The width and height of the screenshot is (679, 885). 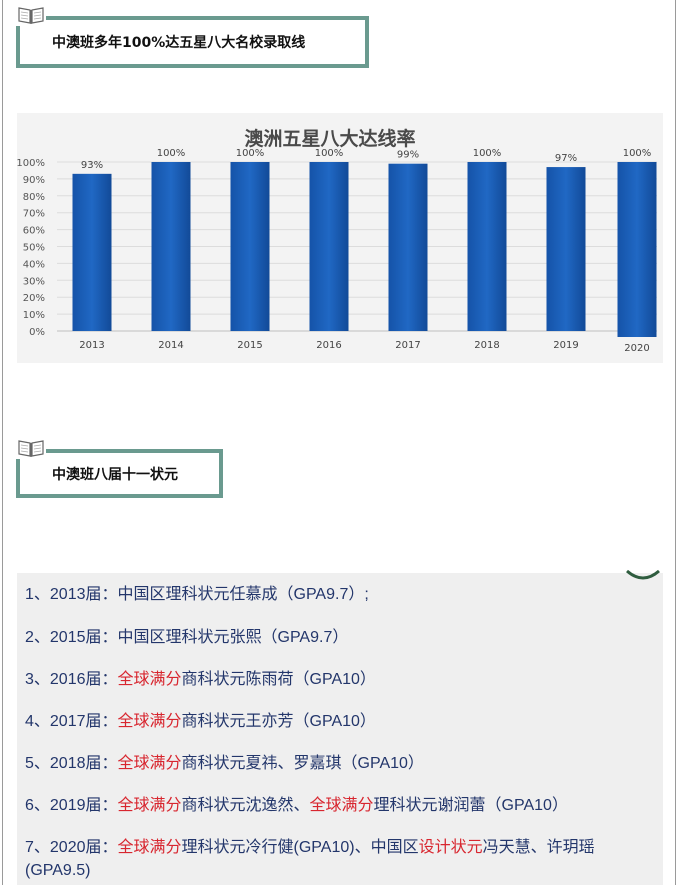 What do you see at coordinates (71, 679) in the screenshot?
I see `list-item-text: 3、2016届：` at bounding box center [71, 679].